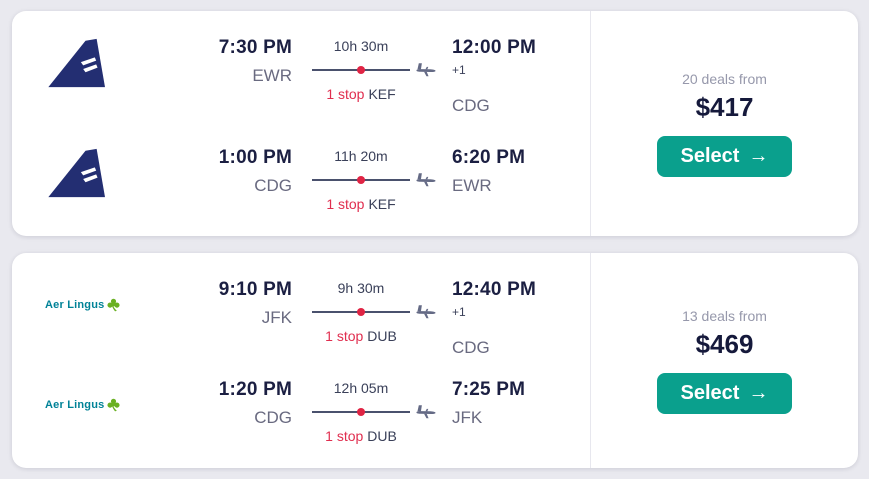 The width and height of the screenshot is (869, 479). I want to click on departure-time: 9:10 PM, so click(255, 289).